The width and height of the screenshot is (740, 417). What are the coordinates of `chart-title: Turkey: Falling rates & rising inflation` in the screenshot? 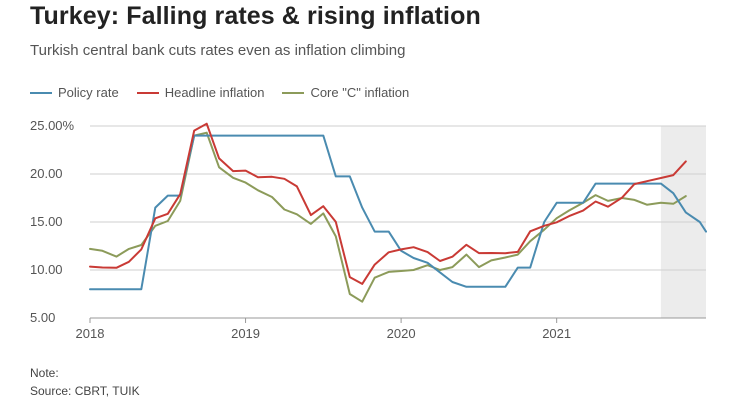 It's located at (255, 16).